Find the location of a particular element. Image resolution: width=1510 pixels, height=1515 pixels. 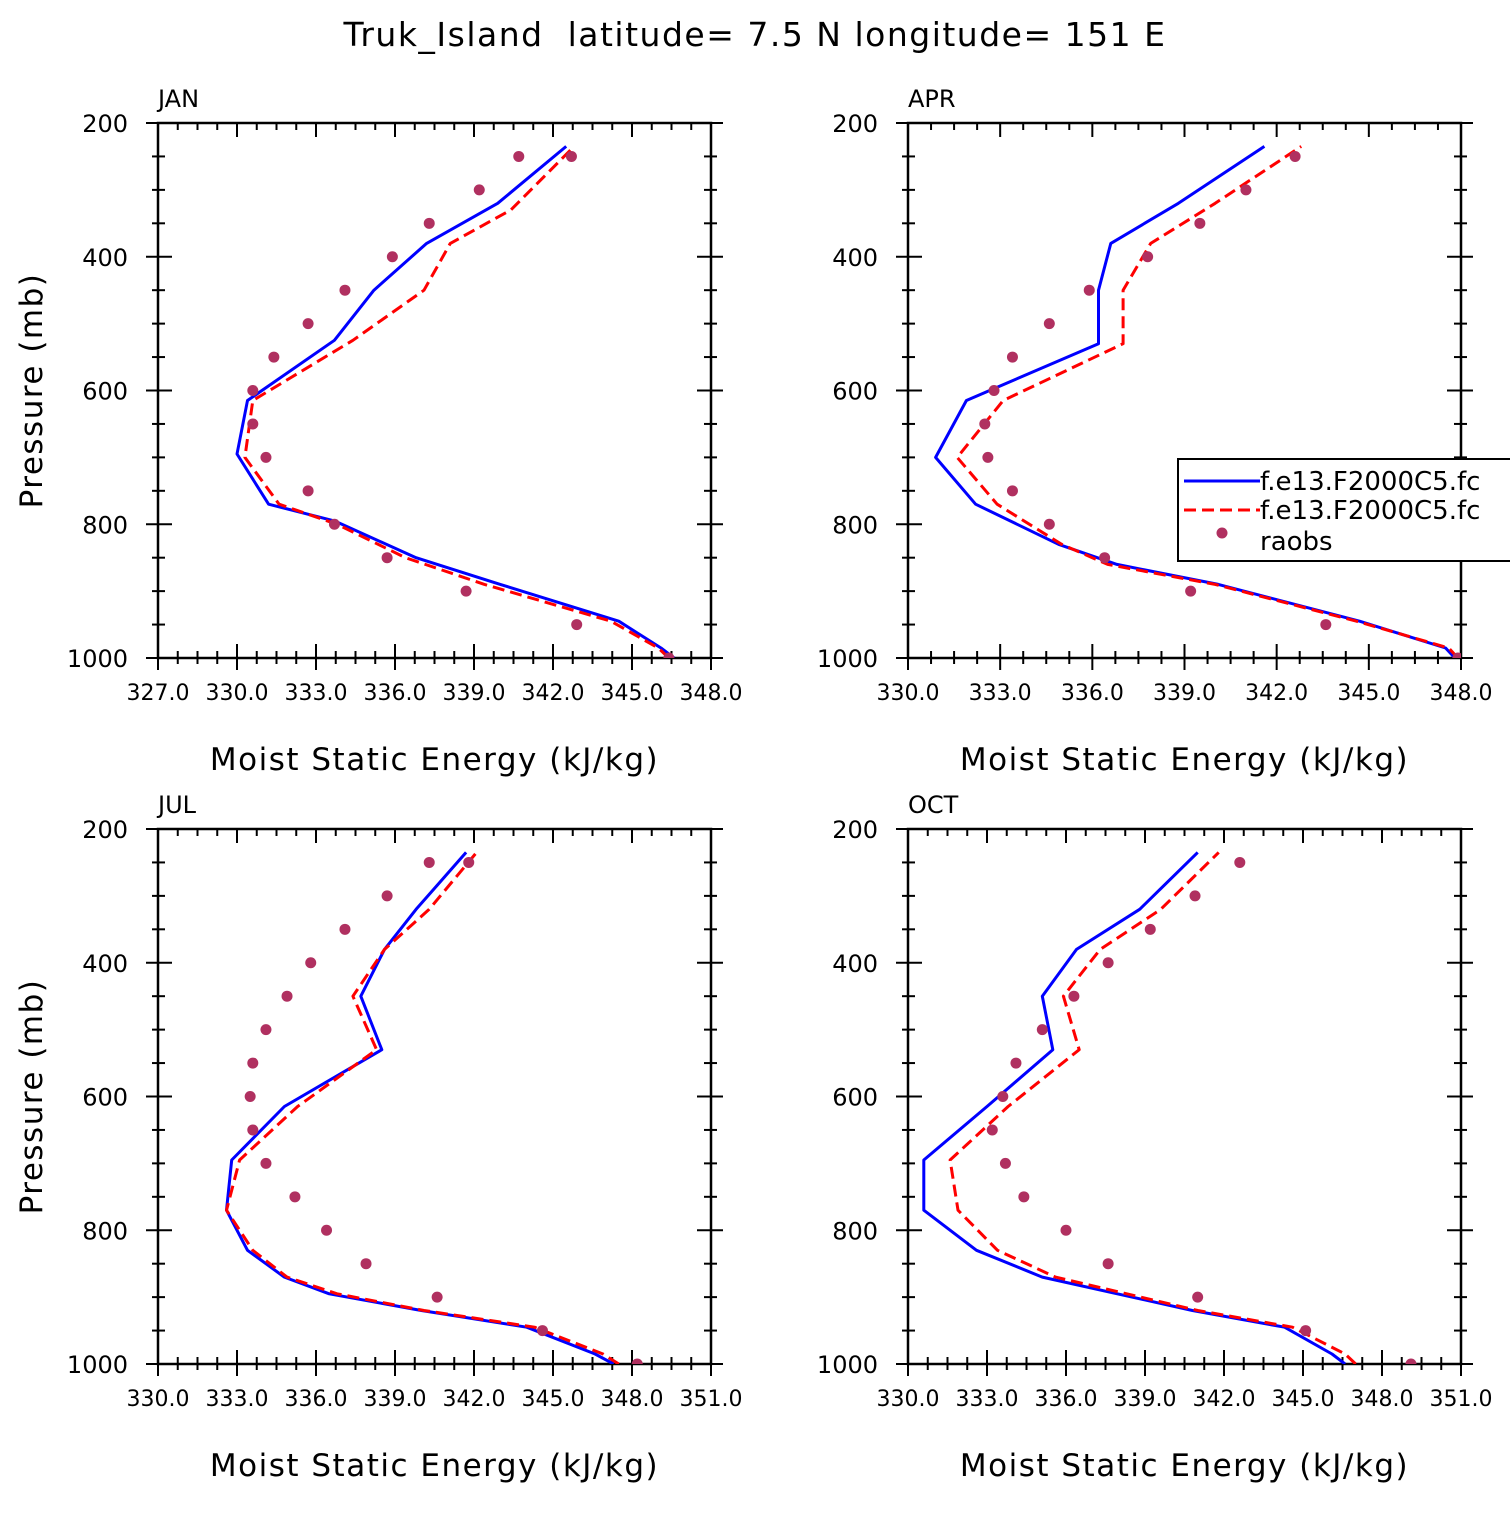

legend-entry-label: raobs is located at coordinates (1296, 542).